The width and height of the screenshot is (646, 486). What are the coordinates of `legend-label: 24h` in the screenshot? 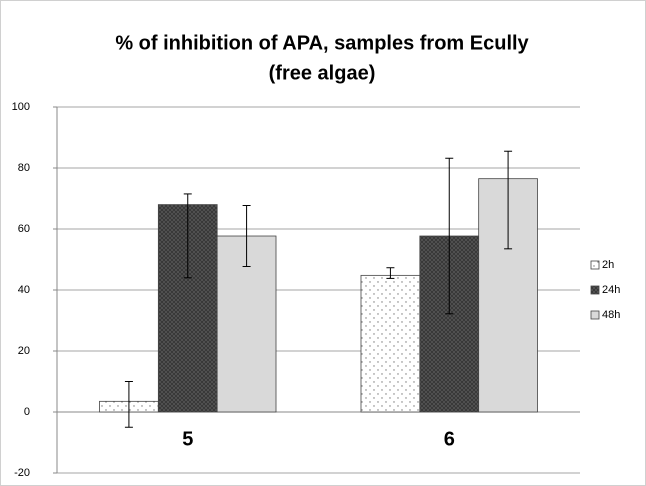 It's located at (611, 290).